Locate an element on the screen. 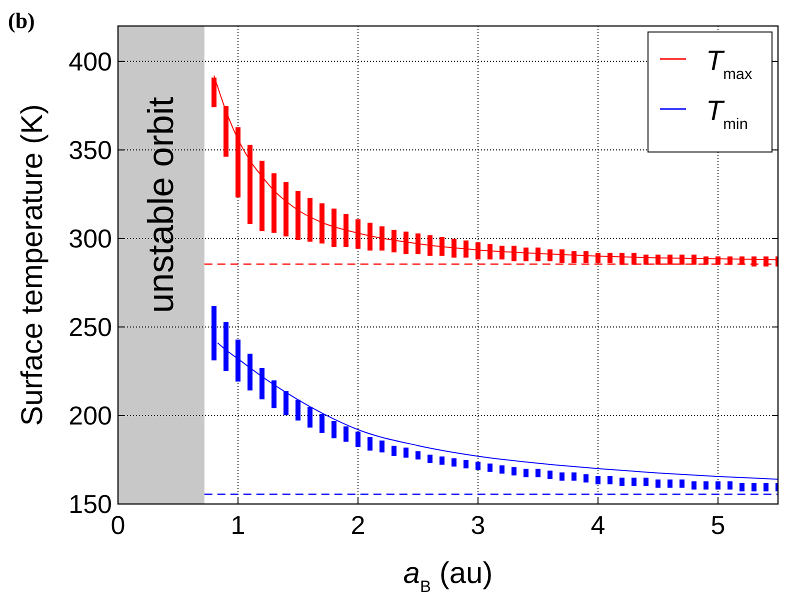  y-tick-label: 250 is located at coordinates (90, 327).